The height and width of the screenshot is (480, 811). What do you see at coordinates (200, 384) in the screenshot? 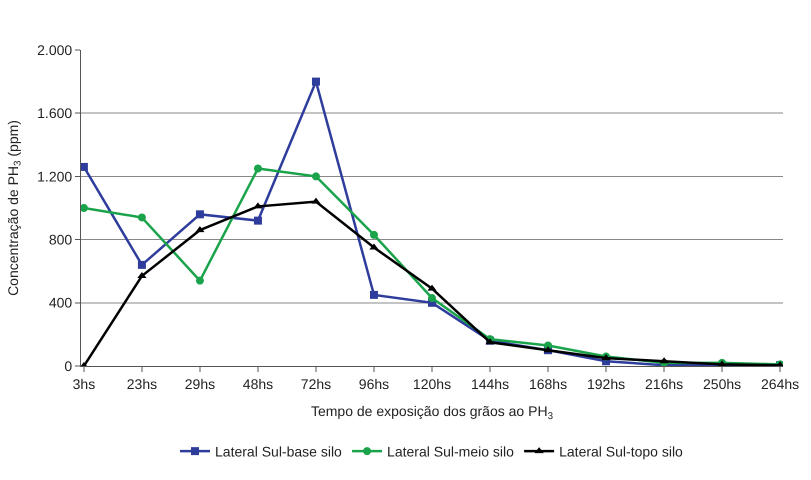
I see `x-tick-label: 29hs` at bounding box center [200, 384].